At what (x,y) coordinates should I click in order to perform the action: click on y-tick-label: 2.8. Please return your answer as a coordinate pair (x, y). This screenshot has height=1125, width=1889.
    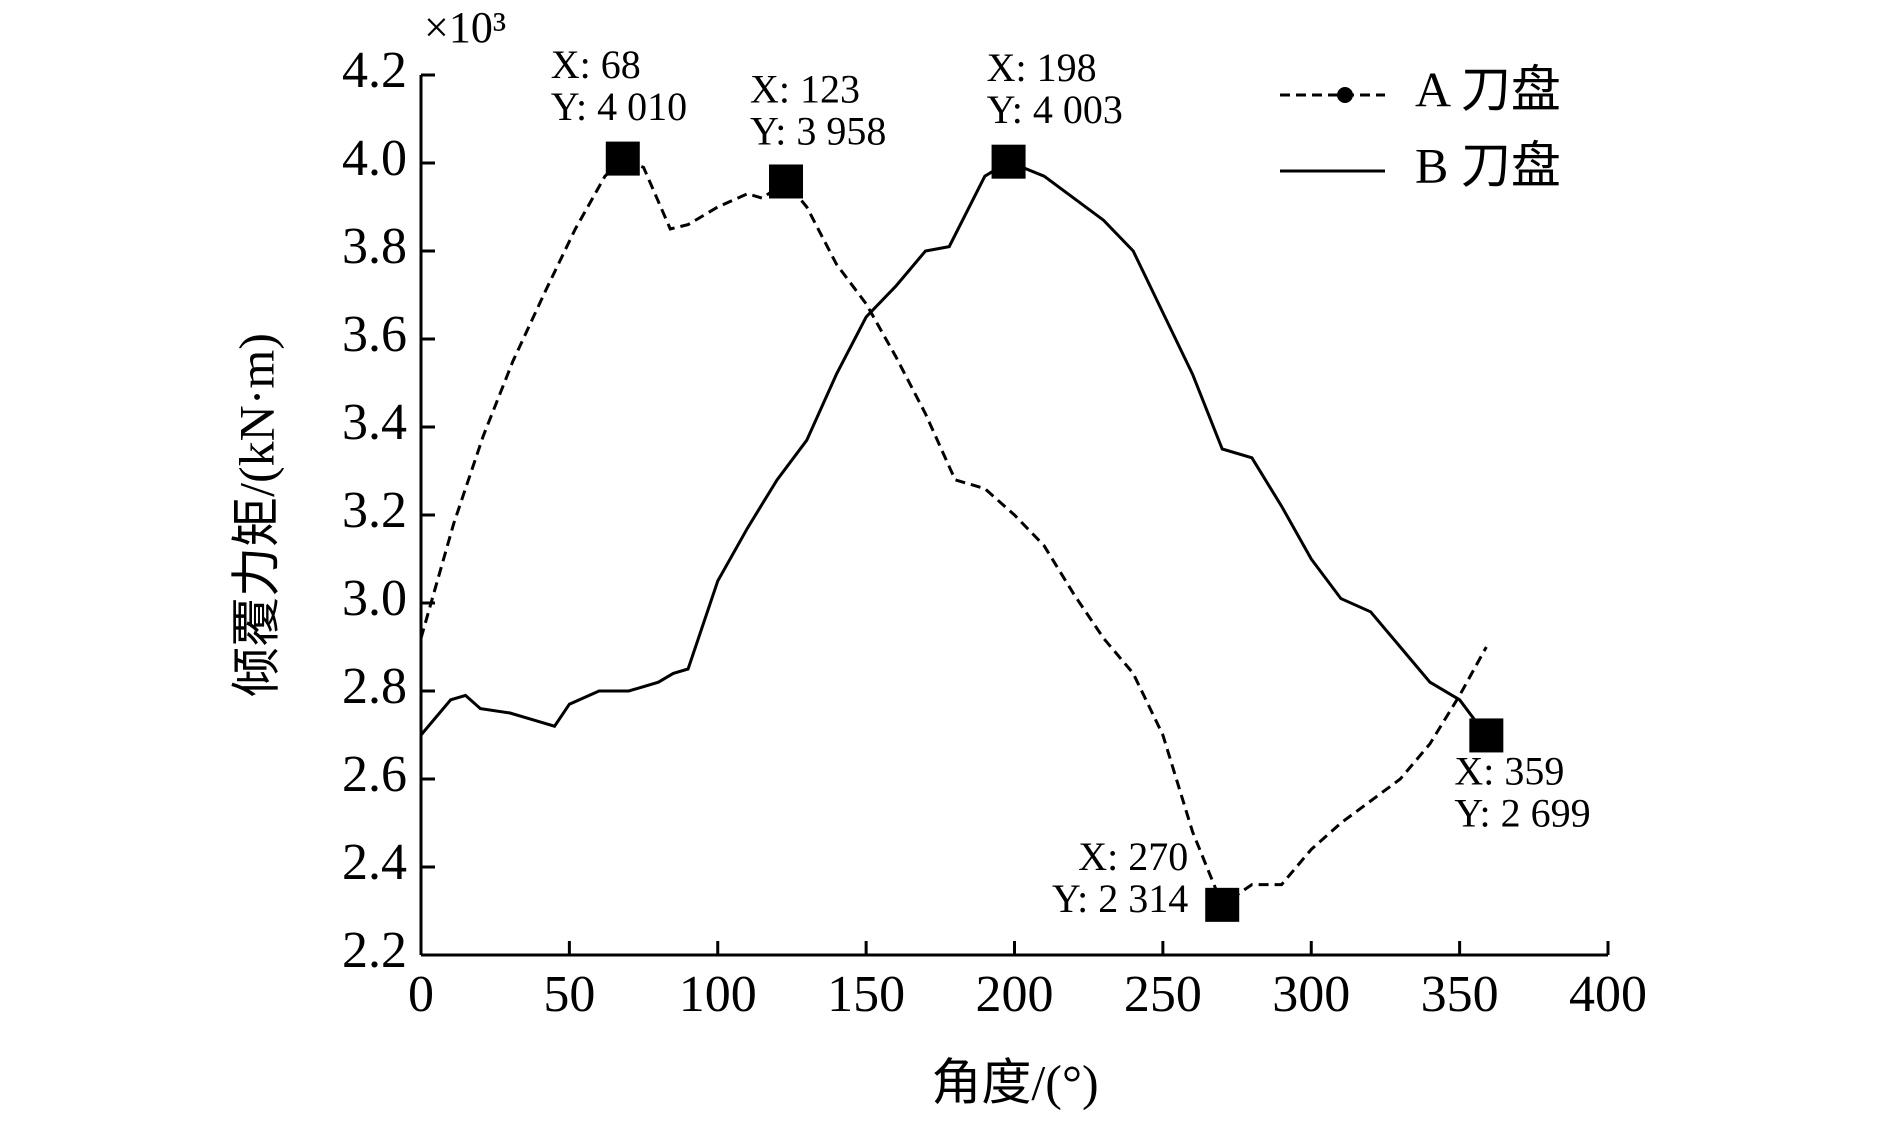
    Looking at the image, I should click on (374, 686).